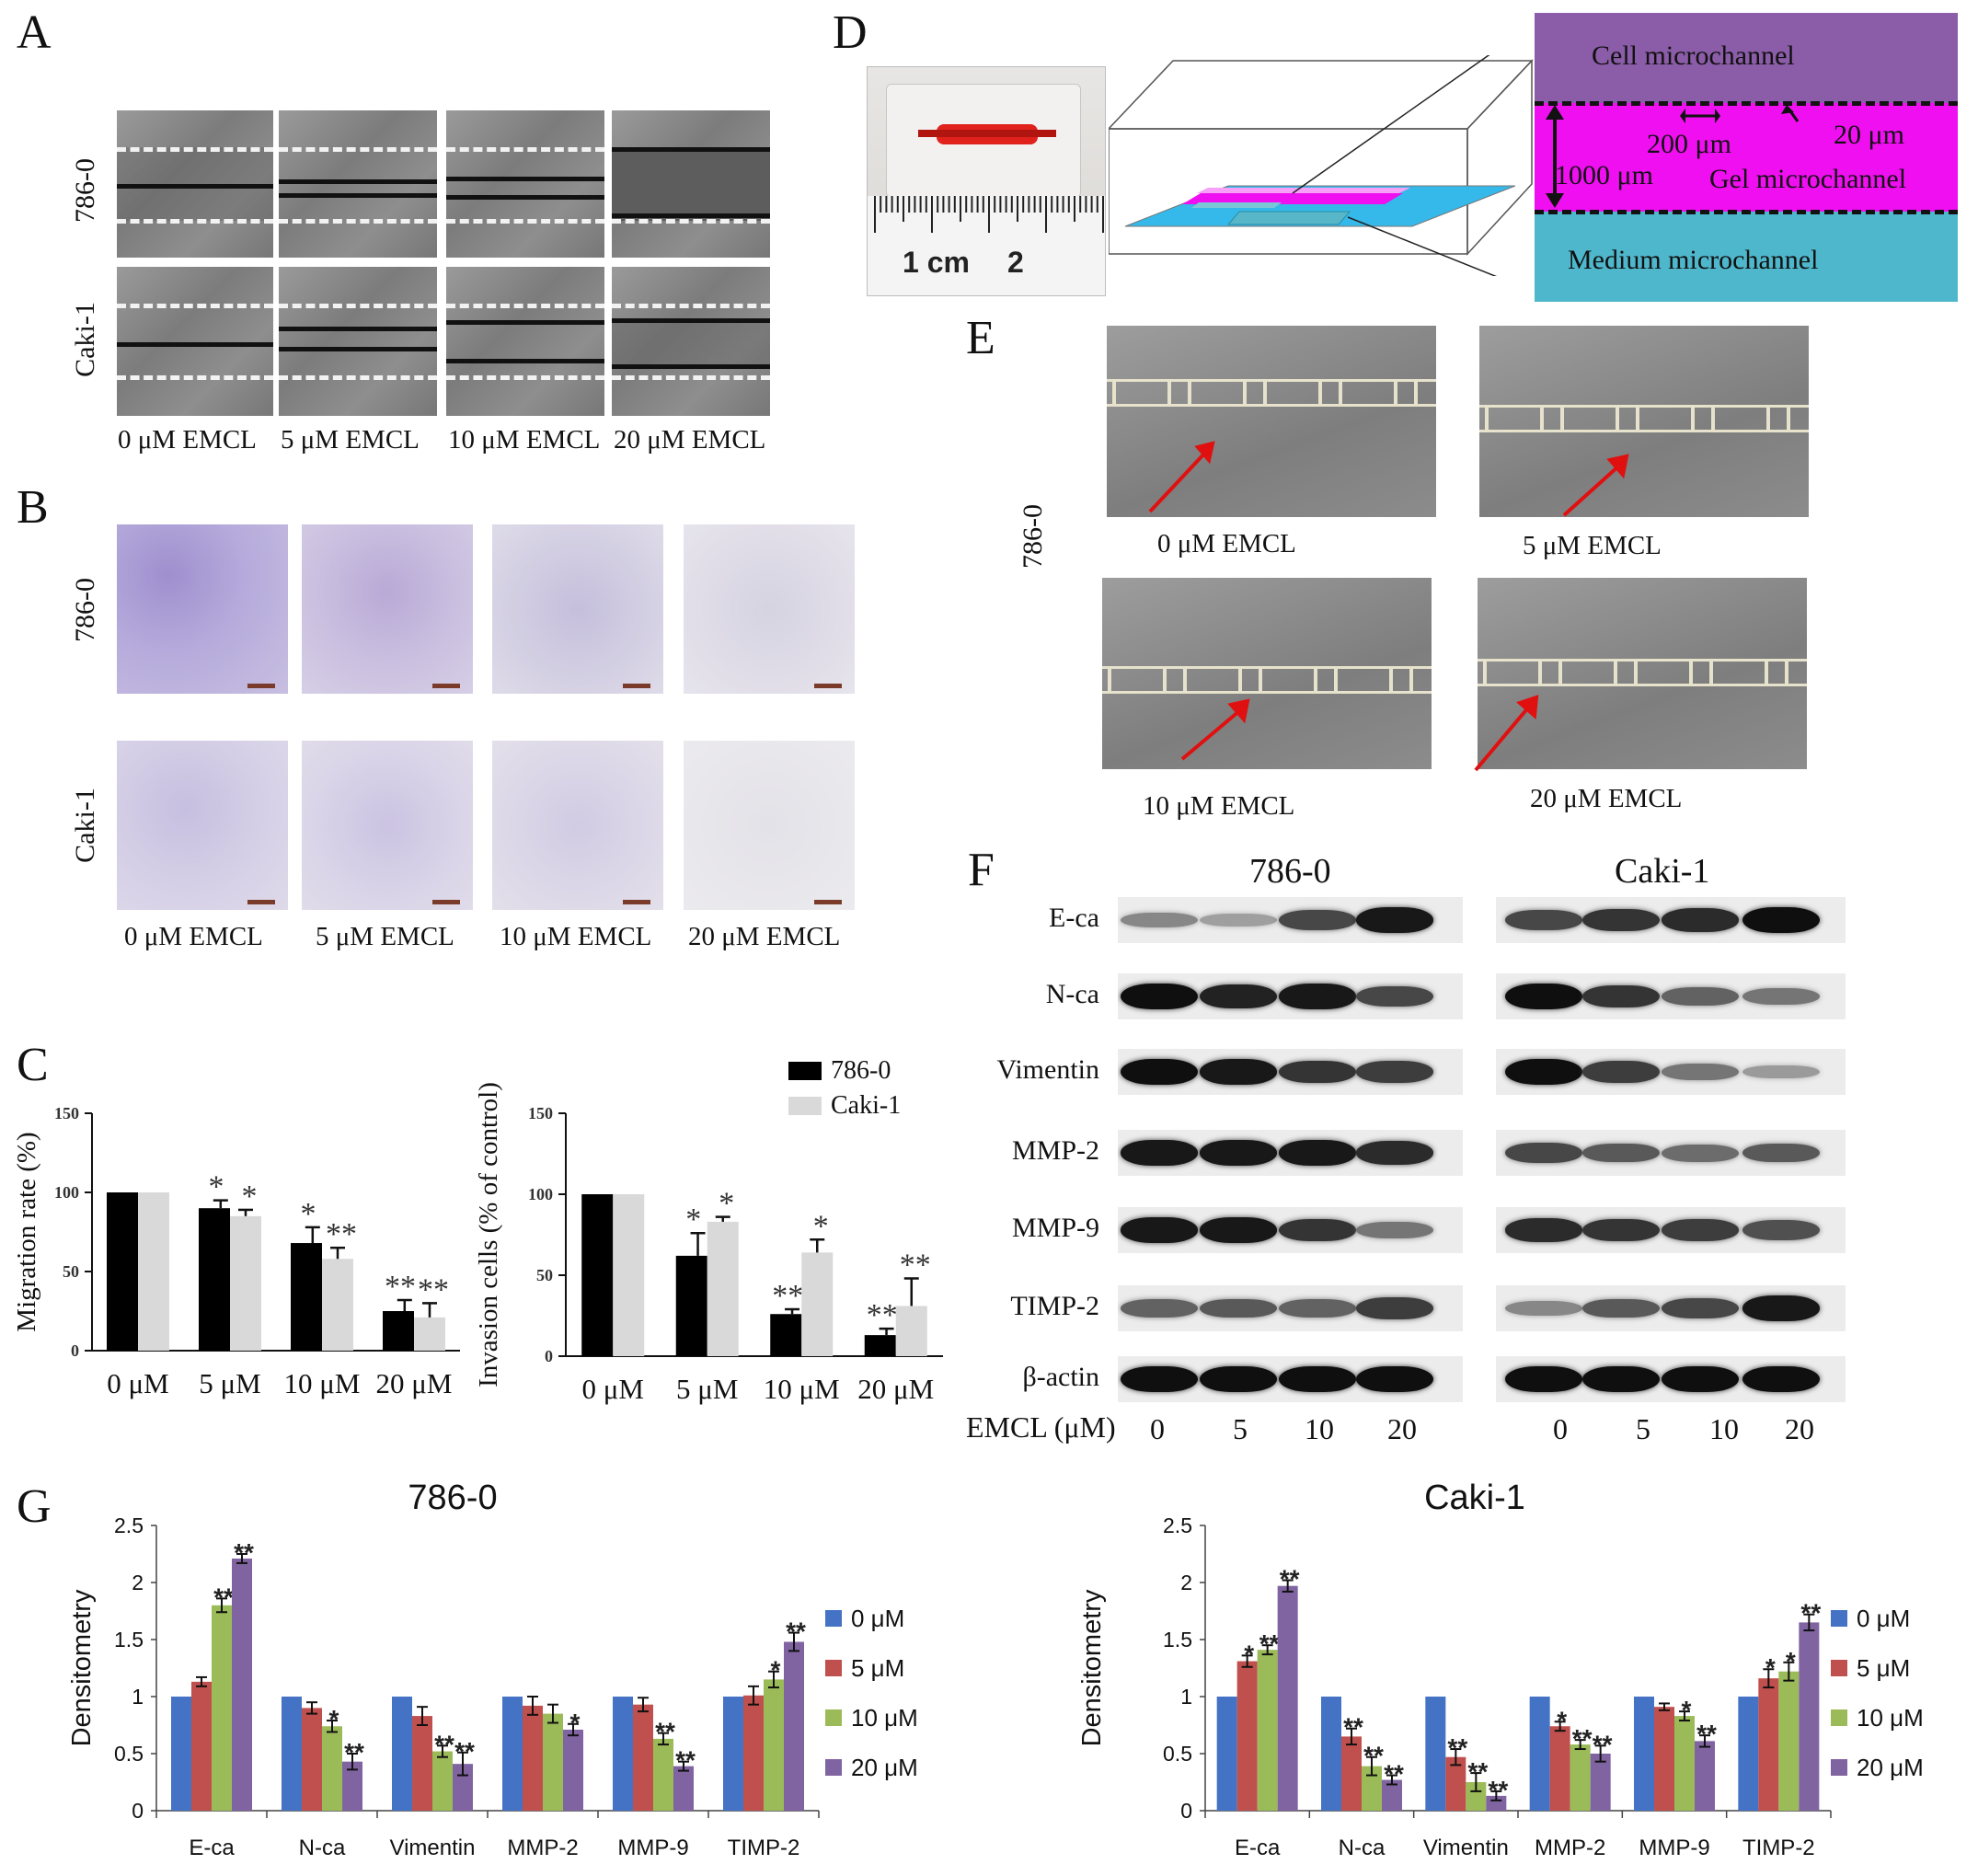  Describe the element at coordinates (540, 1194) in the screenshot. I see `y-tick-label: 100` at that location.